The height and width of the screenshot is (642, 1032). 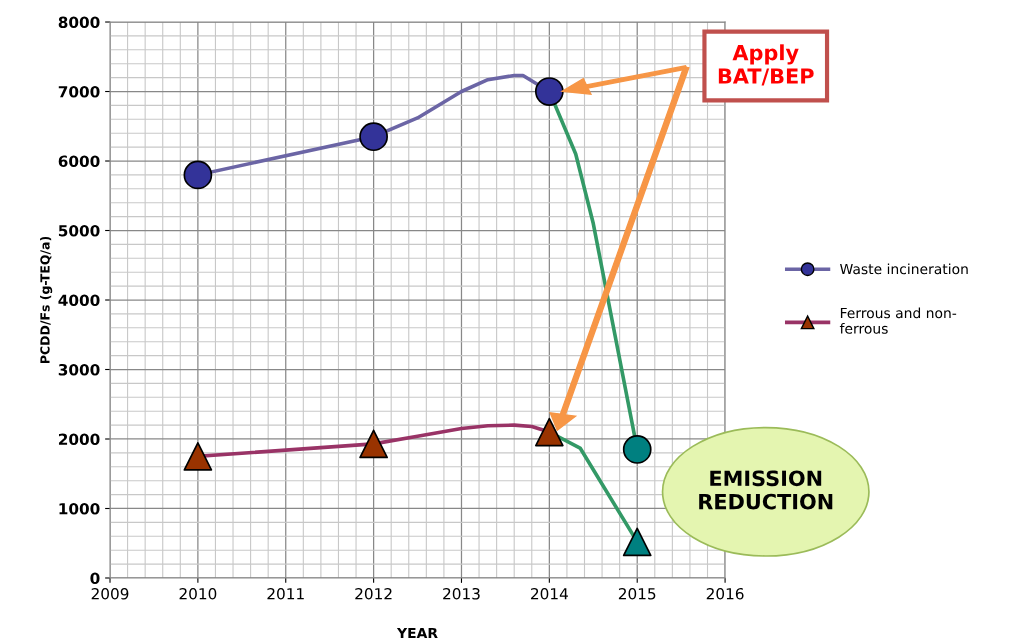 I want to click on annotation: EMISSION REDUCTION, so click(x=766, y=490).